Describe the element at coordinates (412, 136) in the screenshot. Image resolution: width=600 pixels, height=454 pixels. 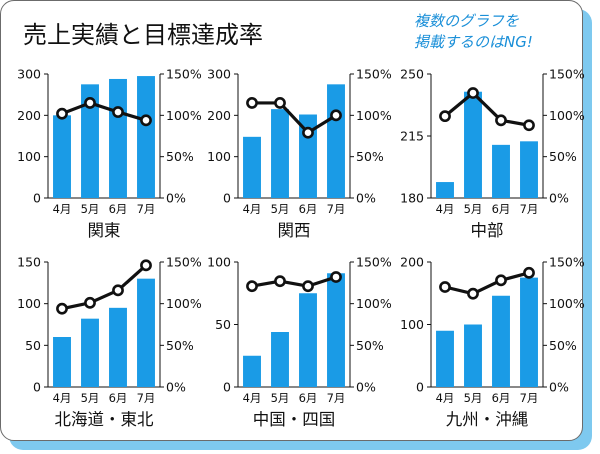
I see `y-tick-label-left: 215` at that location.